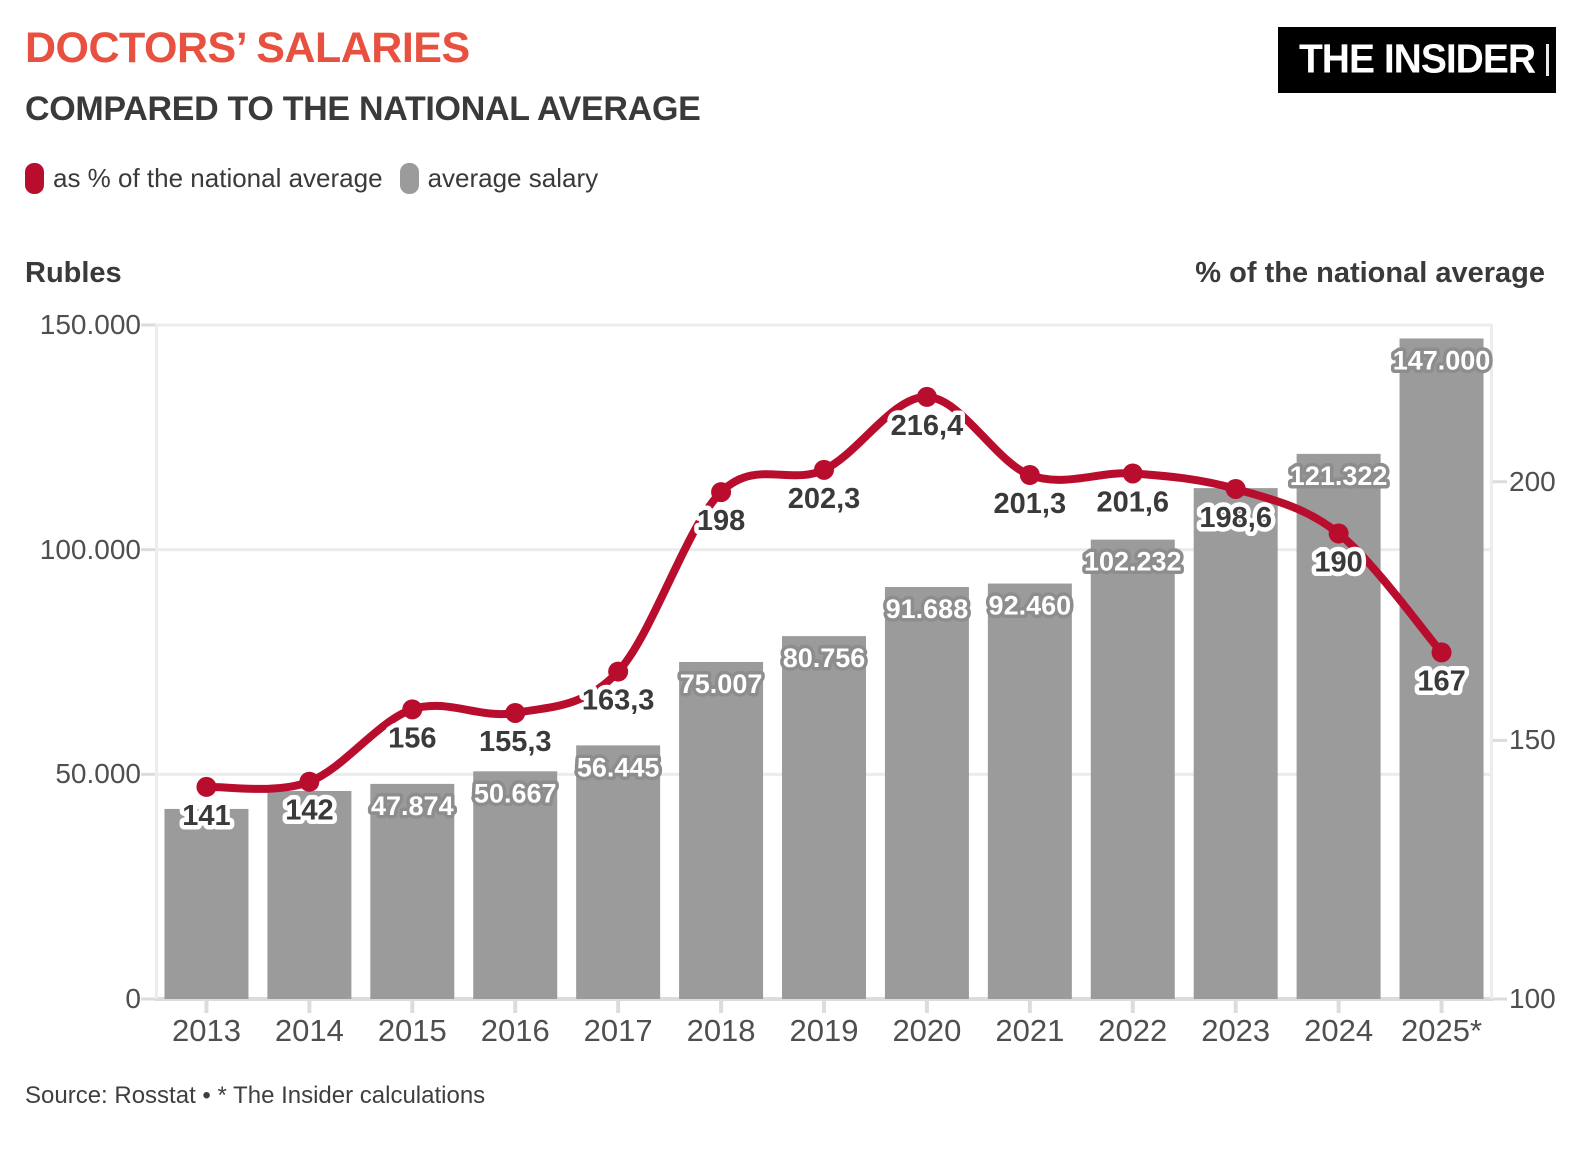 This screenshot has height=1150, width=1588. Describe the element at coordinates (1133, 562) in the screenshot. I see `bar-label-2022: 102.232` at that location.